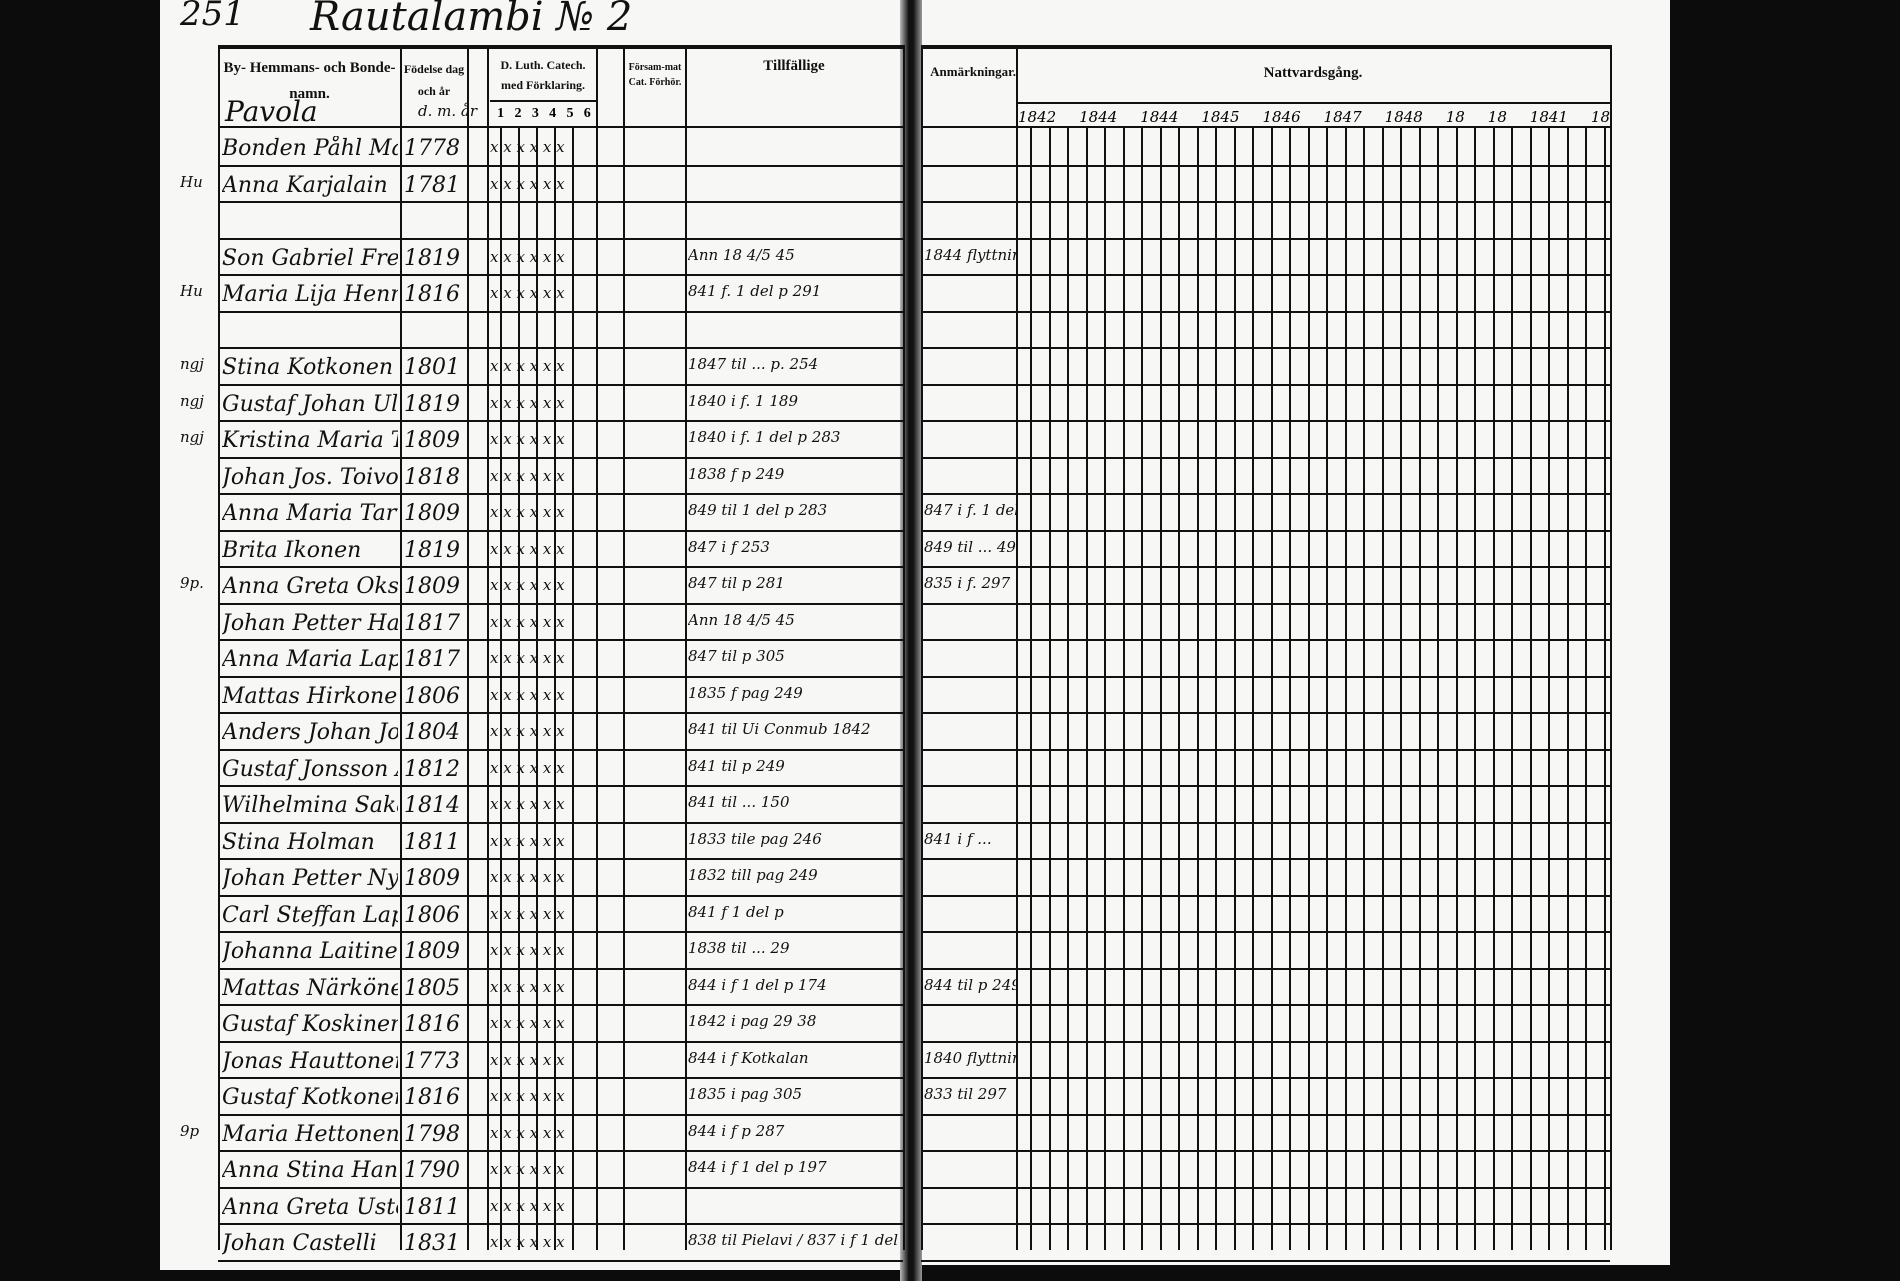 The image size is (1900, 1281). What do you see at coordinates (432, 1061) in the screenshot?
I see `row-birth-year: 1773` at bounding box center [432, 1061].